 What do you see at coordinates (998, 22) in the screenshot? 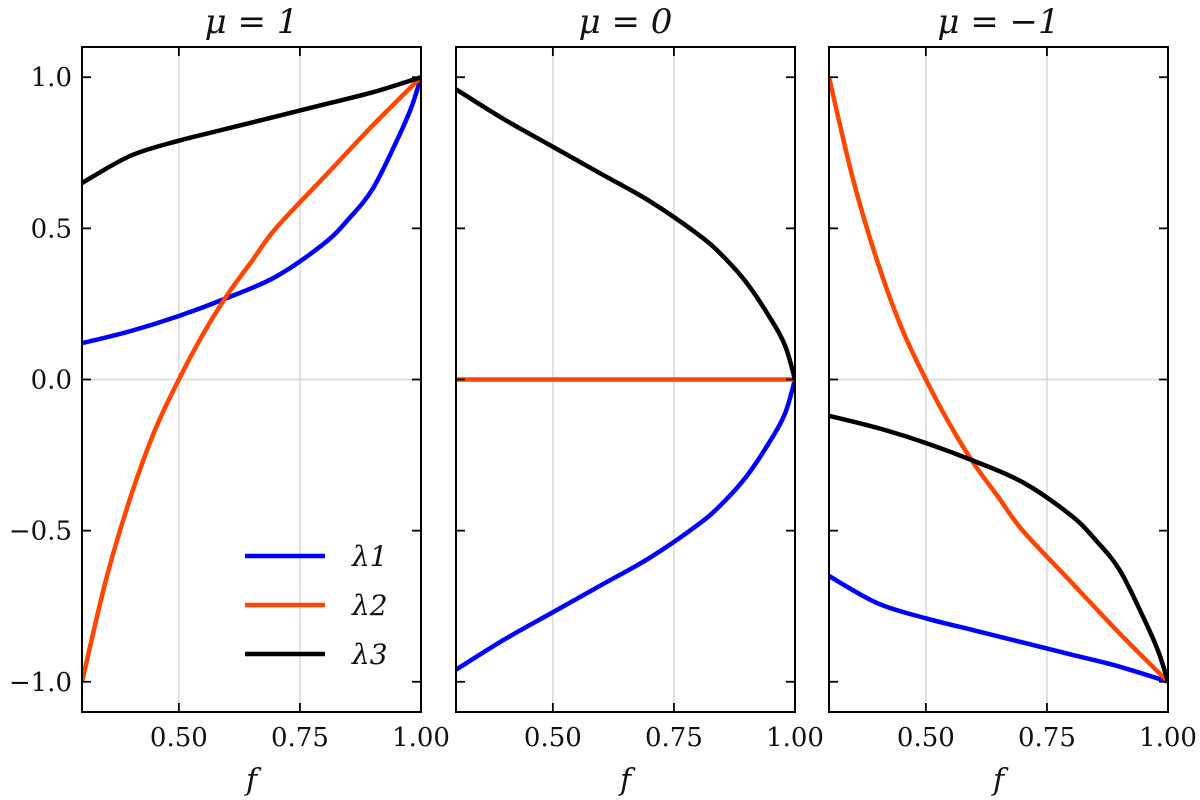
I see `panel-title: μ = −1` at bounding box center [998, 22].